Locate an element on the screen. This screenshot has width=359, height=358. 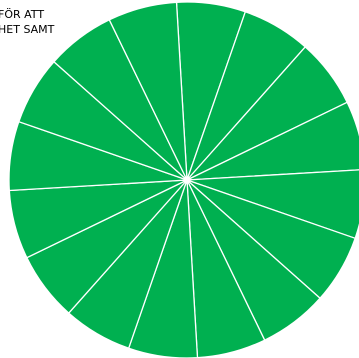
caption-line-1: FÖR ATT is located at coordinates (22, 14).